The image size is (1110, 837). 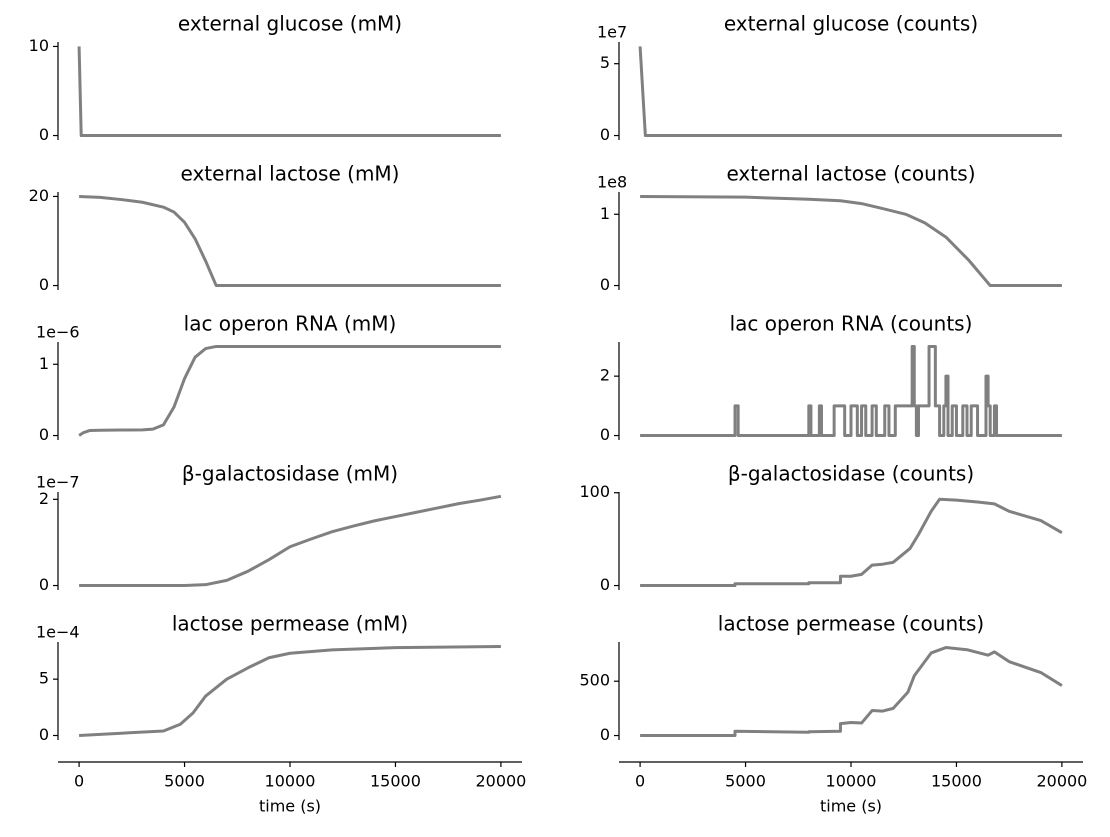 What do you see at coordinates (290, 24) in the screenshot?
I see `panel-title: external glucose (mM)` at bounding box center [290, 24].